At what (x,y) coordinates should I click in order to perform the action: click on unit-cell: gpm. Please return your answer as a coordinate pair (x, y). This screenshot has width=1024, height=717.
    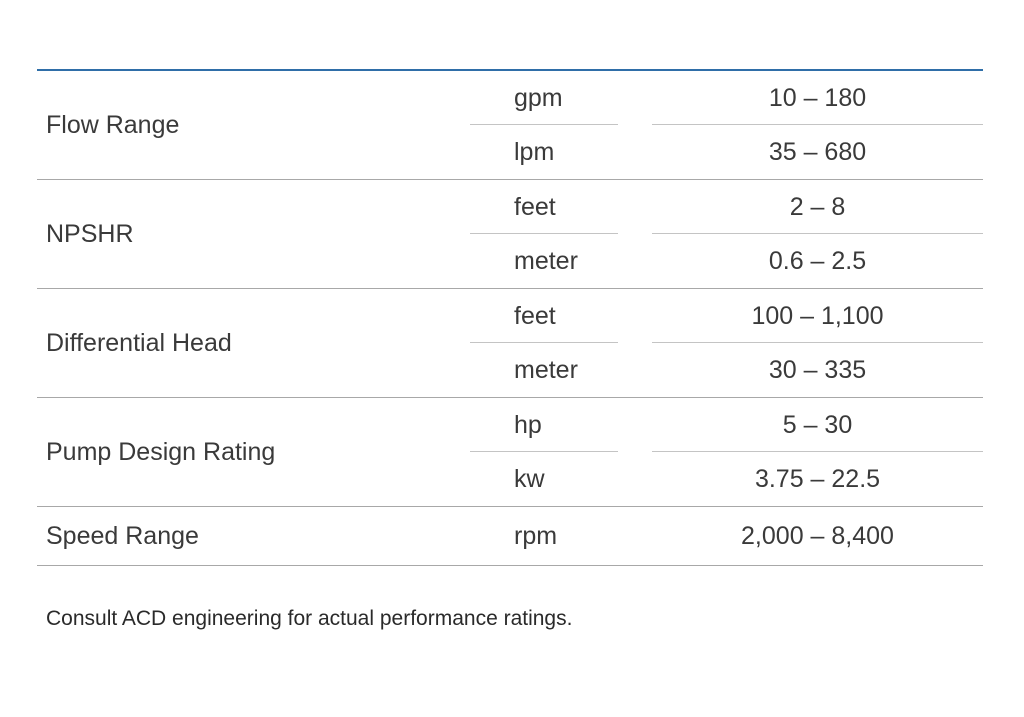
    Looking at the image, I should click on (538, 97).